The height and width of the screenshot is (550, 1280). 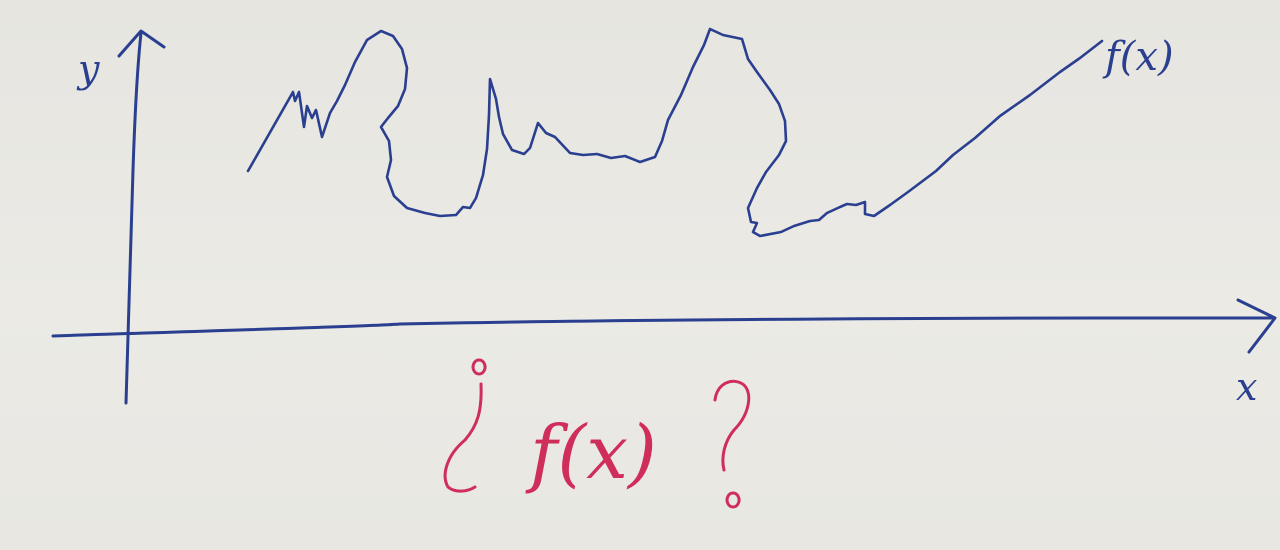 What do you see at coordinates (662, 327) in the screenshot?
I see `x-axis-line` at bounding box center [662, 327].